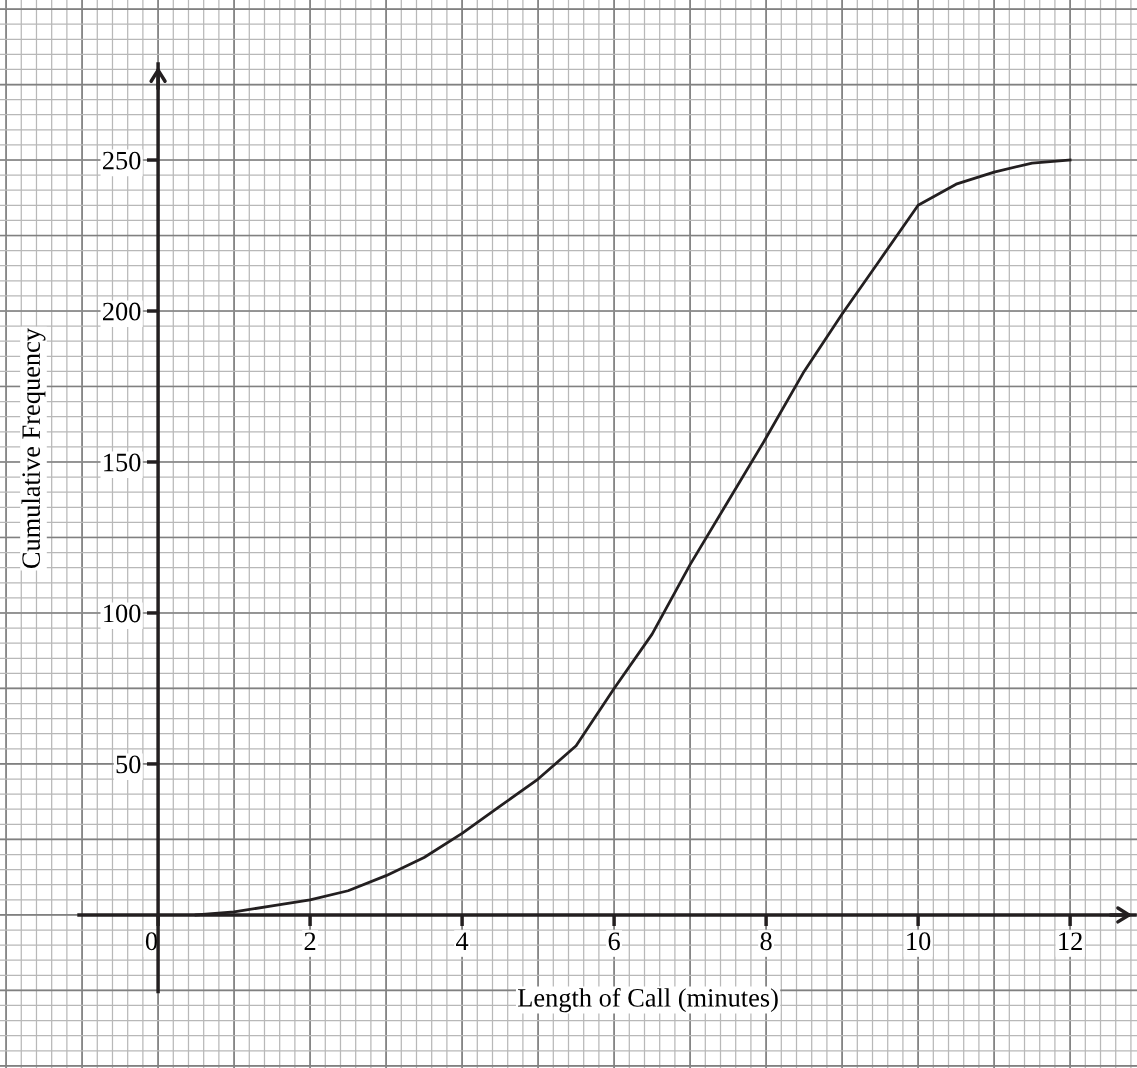 The height and width of the screenshot is (1068, 1137). I want to click on x-axis-title: Length of Call (minutes), so click(648, 1000).